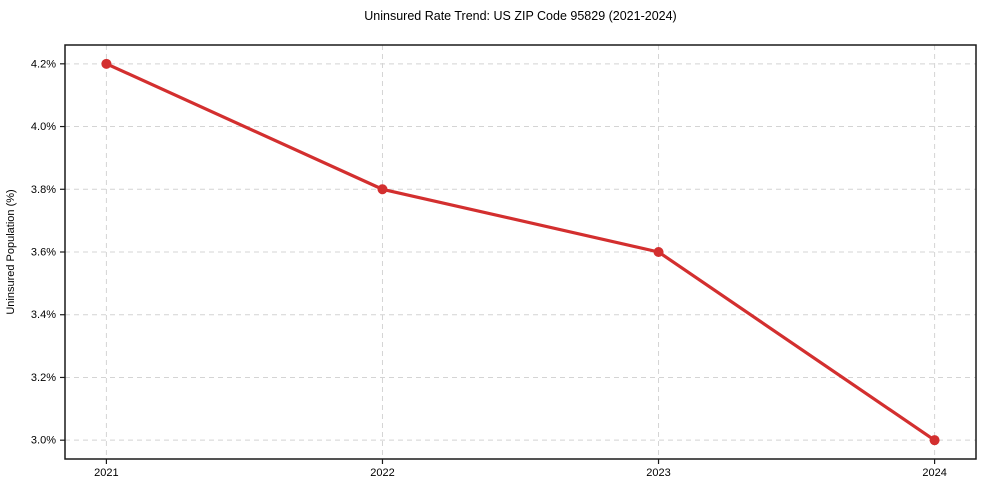 This screenshot has height=490, width=989. What do you see at coordinates (43, 315) in the screenshot?
I see `y-tick-label: 3.4%` at bounding box center [43, 315].